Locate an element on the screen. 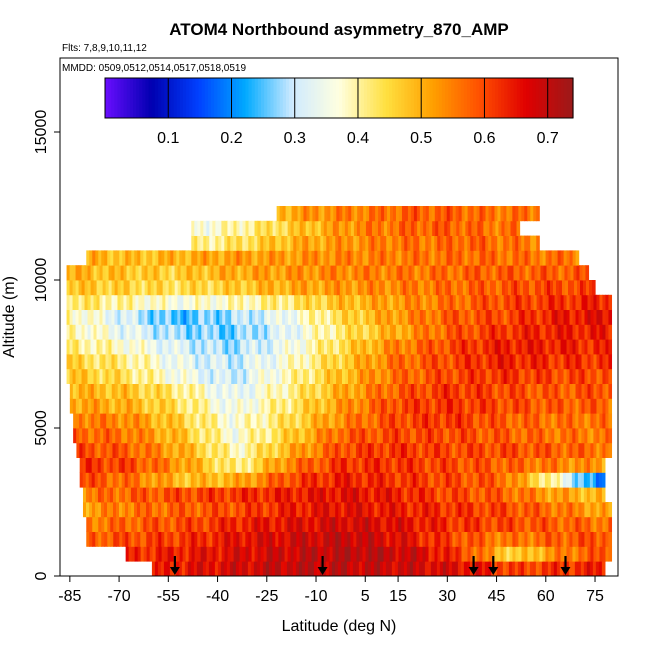 The width and height of the screenshot is (650, 650). dates-label: MMDD: 0509,0512,0514,0517,0518,0519 is located at coordinates (154, 68).